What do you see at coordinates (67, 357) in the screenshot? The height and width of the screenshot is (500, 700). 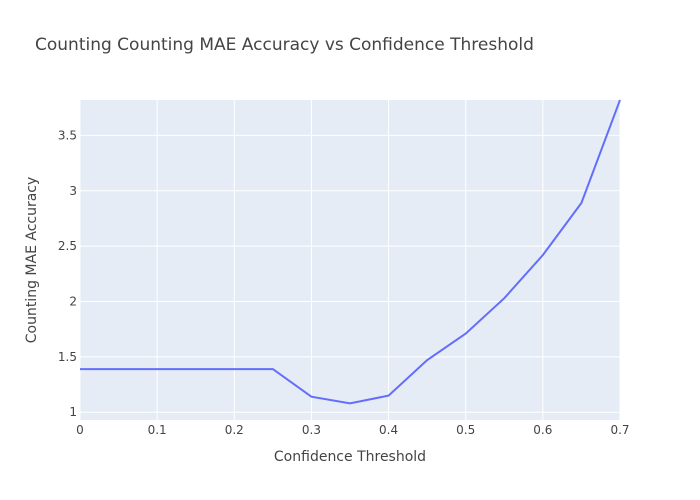 I see `y-tick-label: 1.5` at bounding box center [67, 357].